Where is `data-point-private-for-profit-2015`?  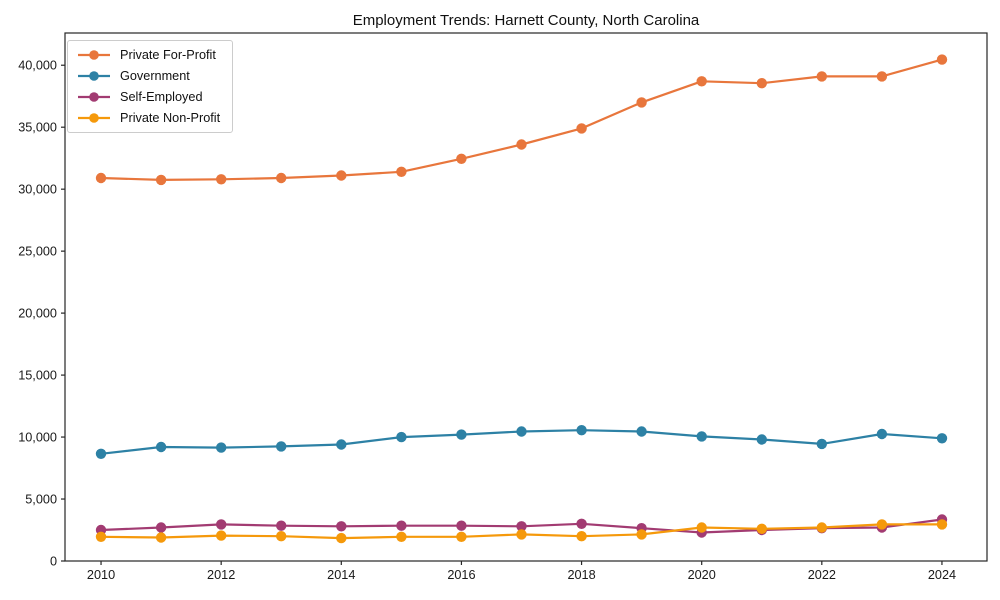 data-point-private-for-profit-2015 is located at coordinates (401, 171).